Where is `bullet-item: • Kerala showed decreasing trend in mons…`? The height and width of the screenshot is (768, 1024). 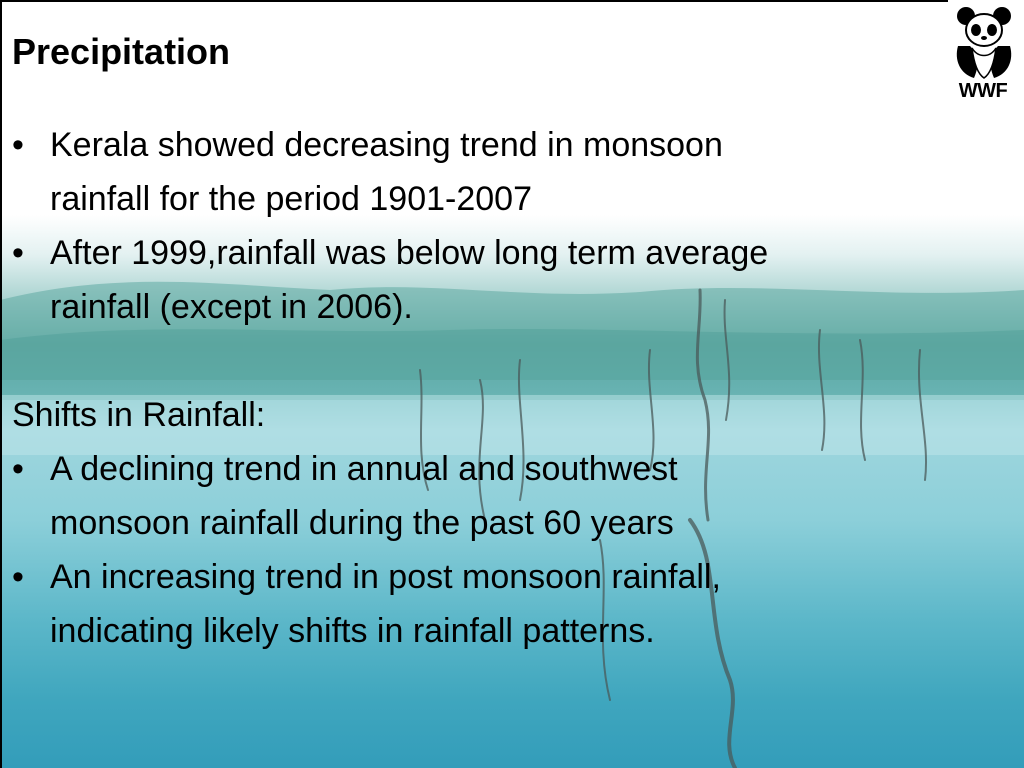
bullet-item: • Kerala showed decreasing trend in mons… is located at coordinates (512, 172).